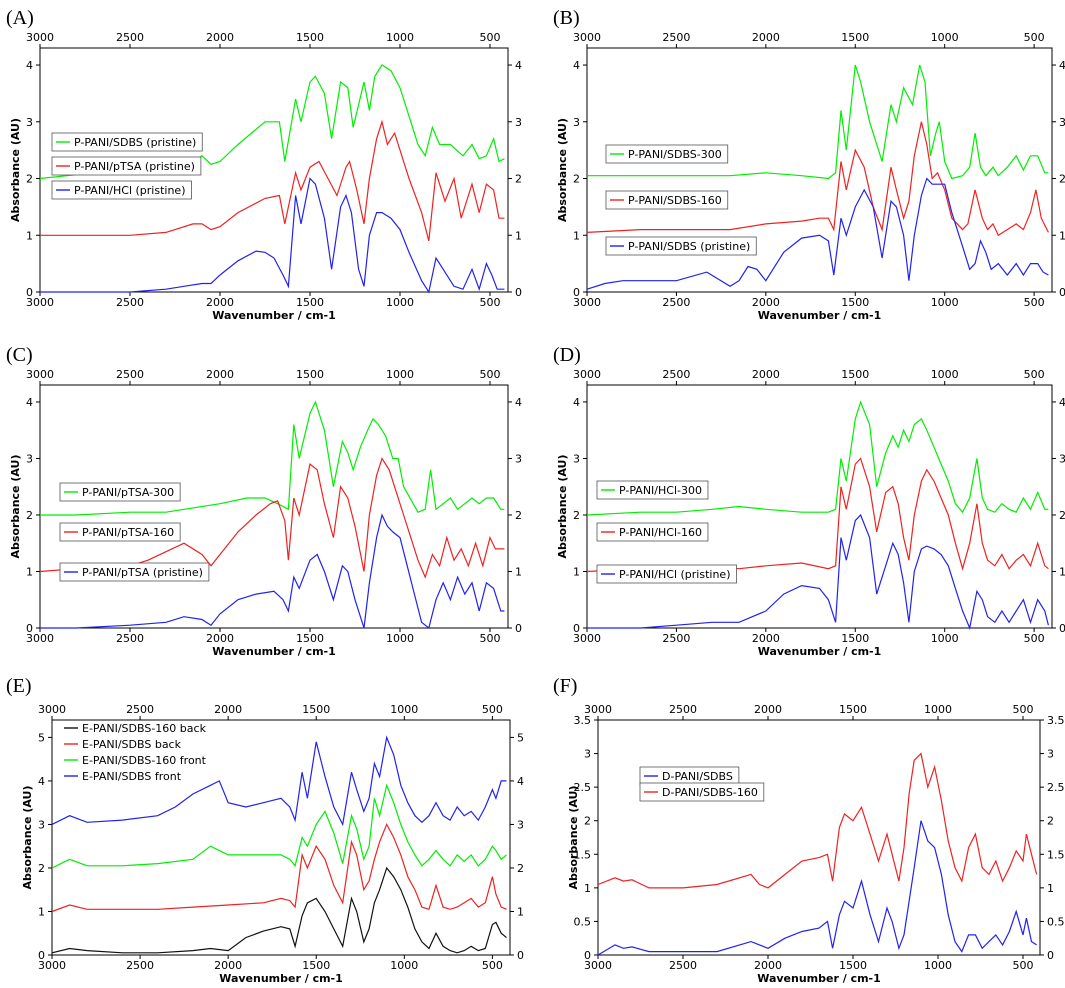 This screenshot has height=988, width=1065. What do you see at coordinates (567, 355) in the screenshot?
I see `panel-letter: (D)` at bounding box center [567, 355].